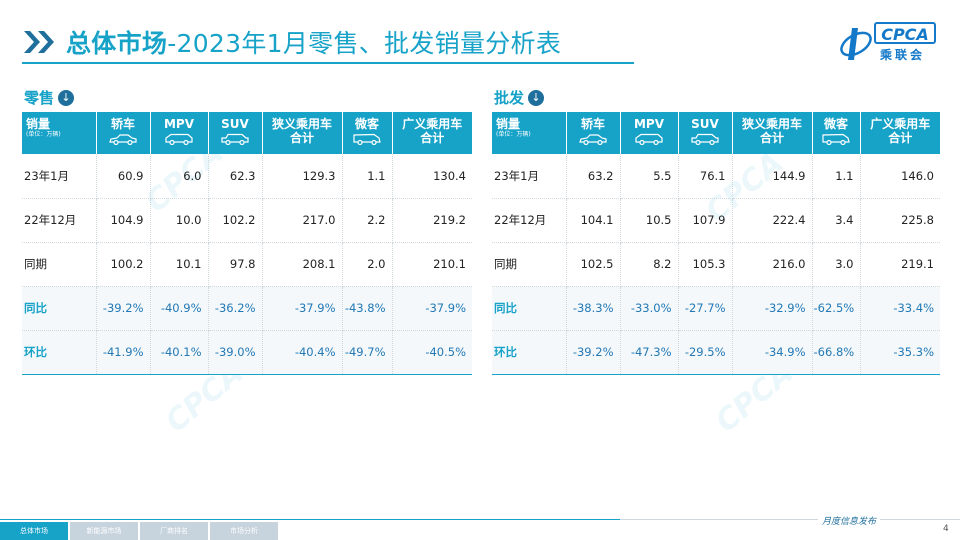 The image size is (960, 540). What do you see at coordinates (593, 140) in the screenshot?
I see `sedan-icon` at bounding box center [593, 140].